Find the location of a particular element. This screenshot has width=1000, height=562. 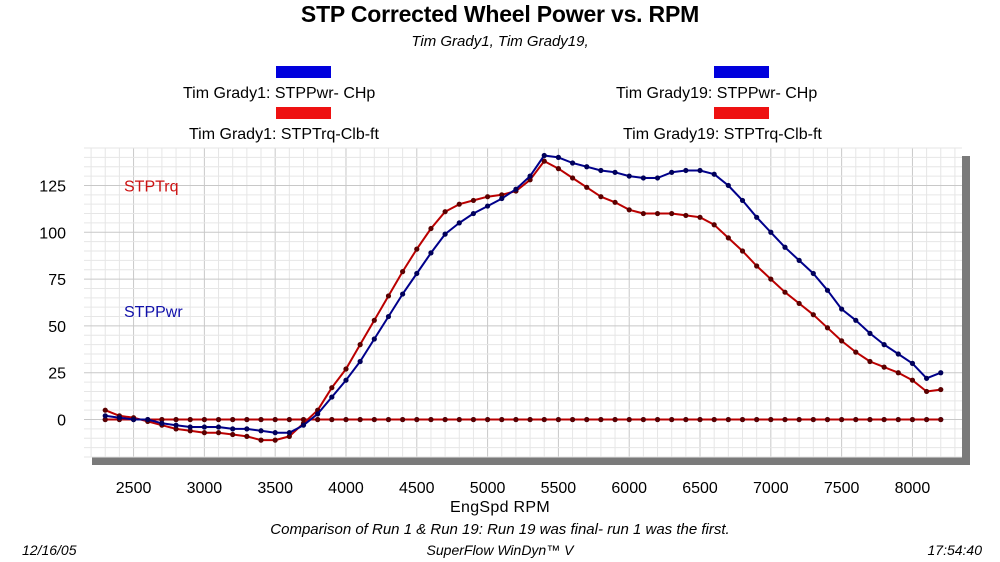

legend-label-run19-power: Tim Grady19: STPPwr- CHp is located at coordinates (717, 93).